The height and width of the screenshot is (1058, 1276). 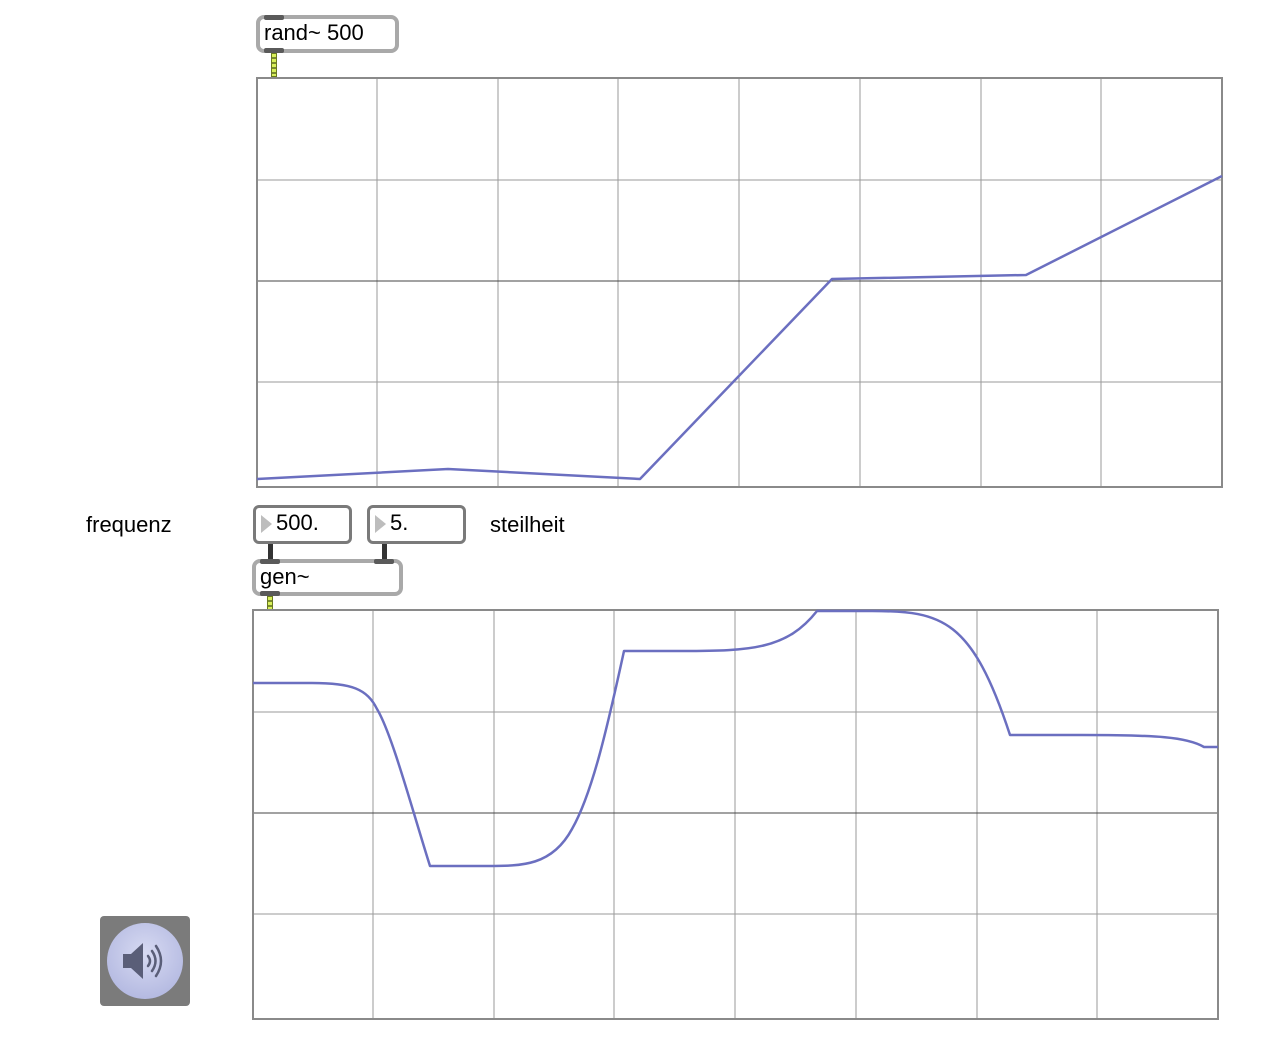 What do you see at coordinates (285, 576) in the screenshot?
I see `gen-object-label: gen~` at bounding box center [285, 576].